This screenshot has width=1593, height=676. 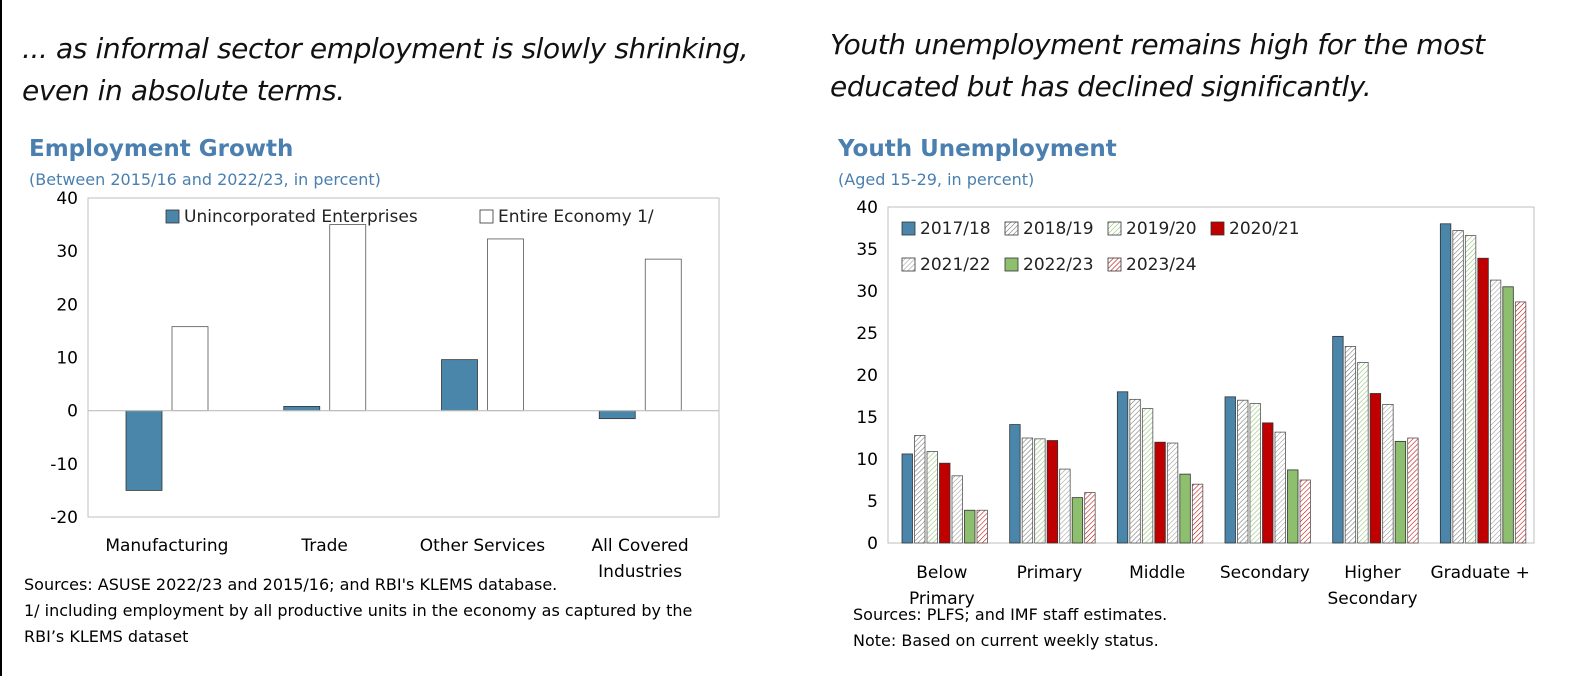 I want to click on left-legend-label-entire-economy-1: Entire Economy 1/, so click(x=576, y=217).